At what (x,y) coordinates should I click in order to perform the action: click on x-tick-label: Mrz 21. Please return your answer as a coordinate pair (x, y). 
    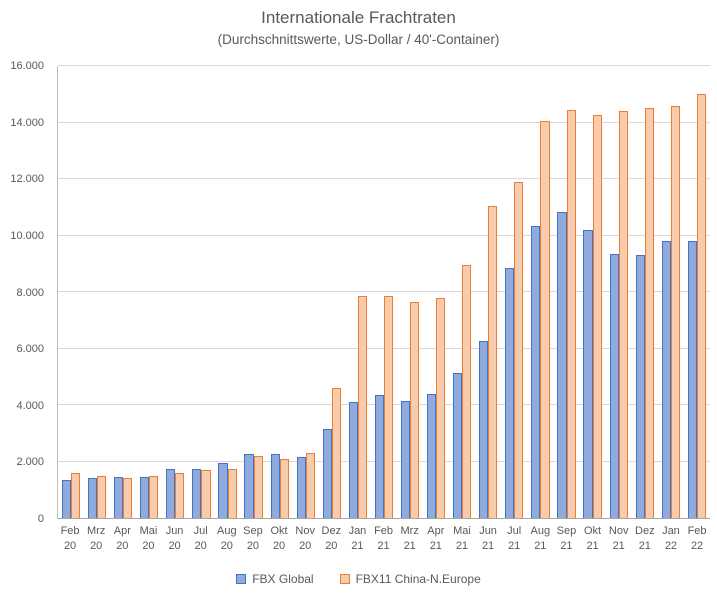
    Looking at the image, I should click on (410, 539).